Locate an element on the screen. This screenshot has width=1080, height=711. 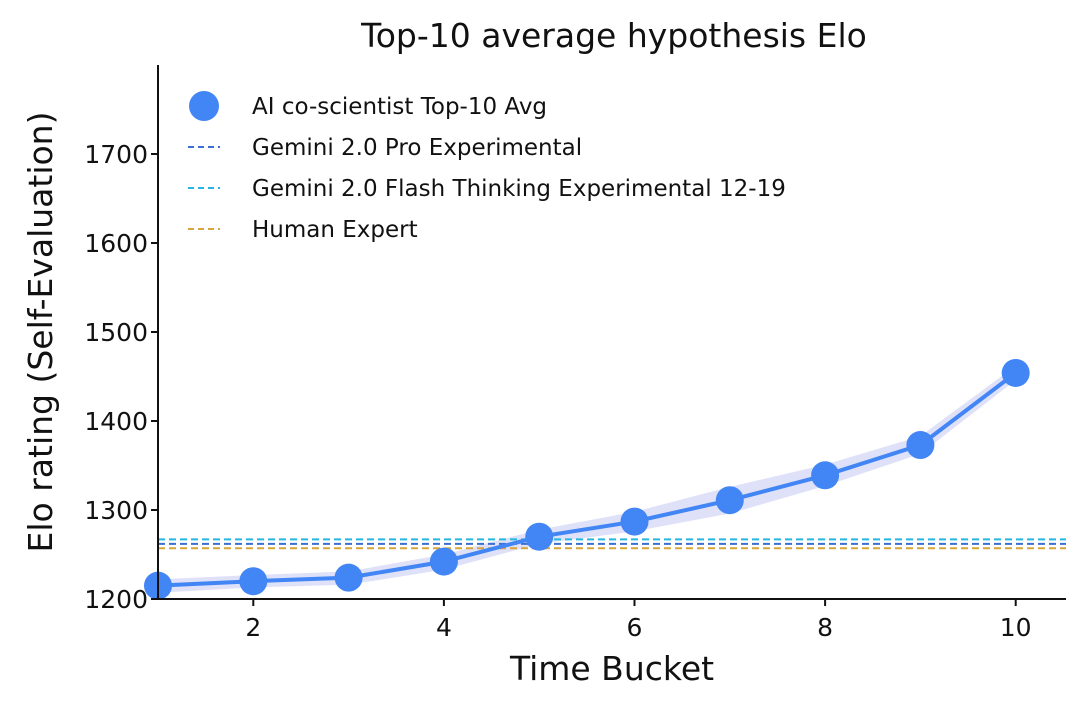
x-axis-title: Time Bucket is located at coordinates (611, 668).